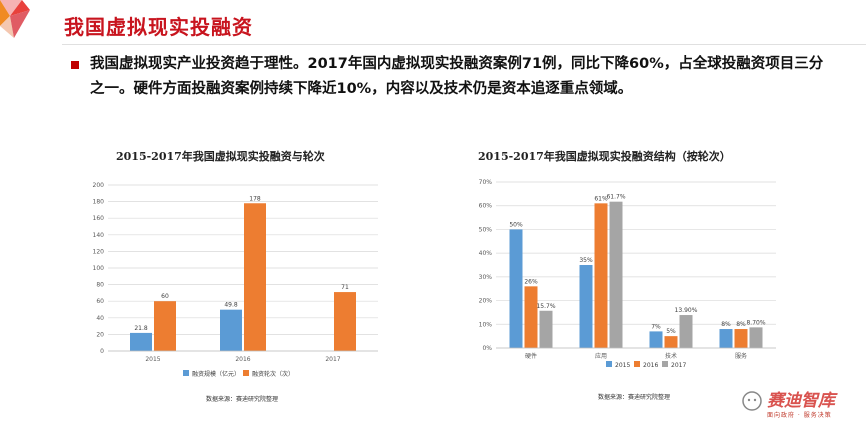 Image resolution: width=866 pixels, height=426 pixels. I want to click on chart1-ytick: 60, so click(100, 301).